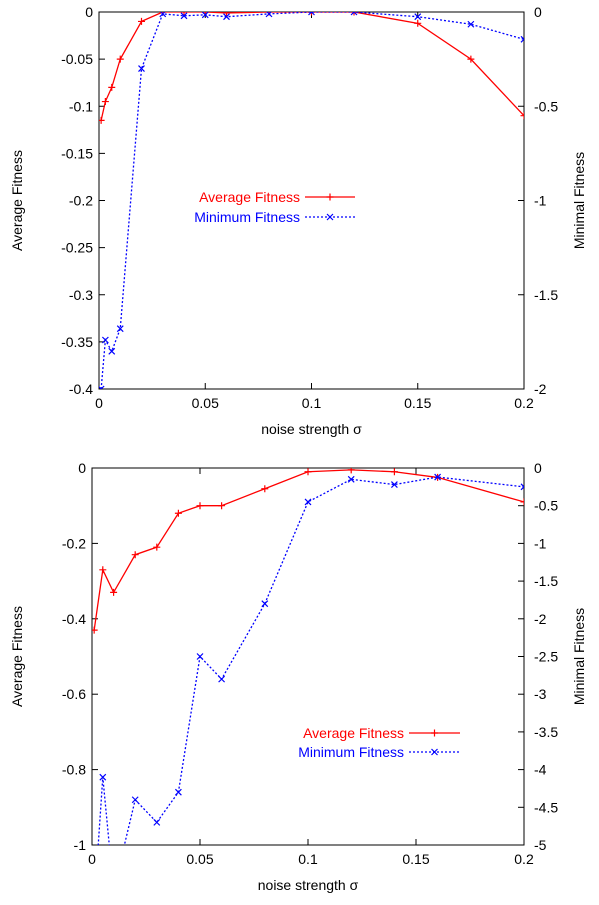 The height and width of the screenshot is (905, 599). Describe the element at coordinates (74, 543) in the screenshot. I see `y-left-tick-label: -0.2` at that location.